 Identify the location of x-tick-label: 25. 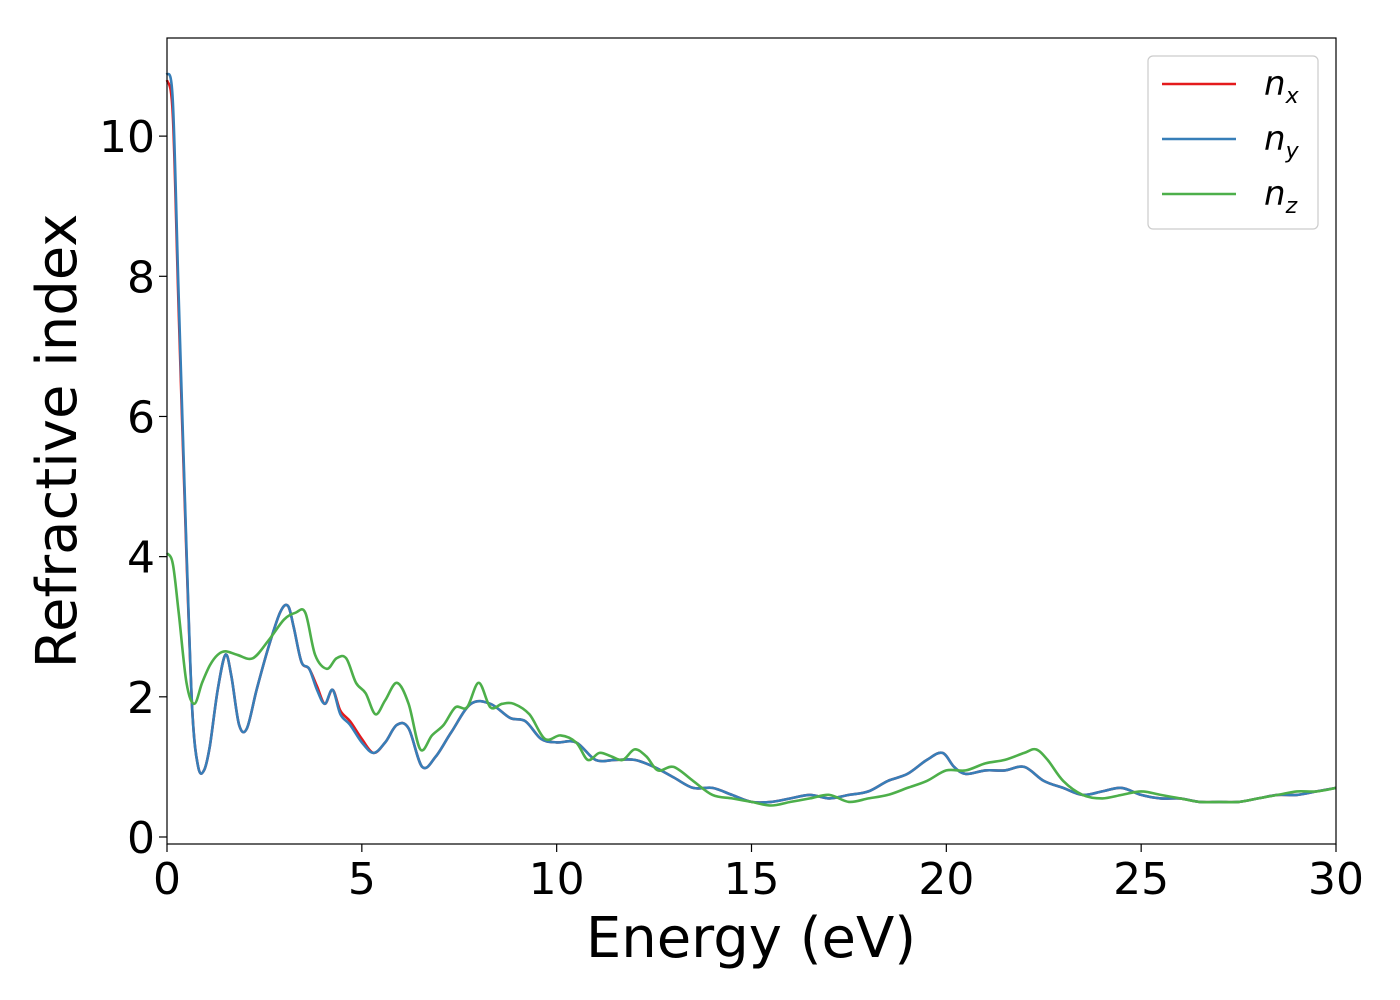
(1141, 879).